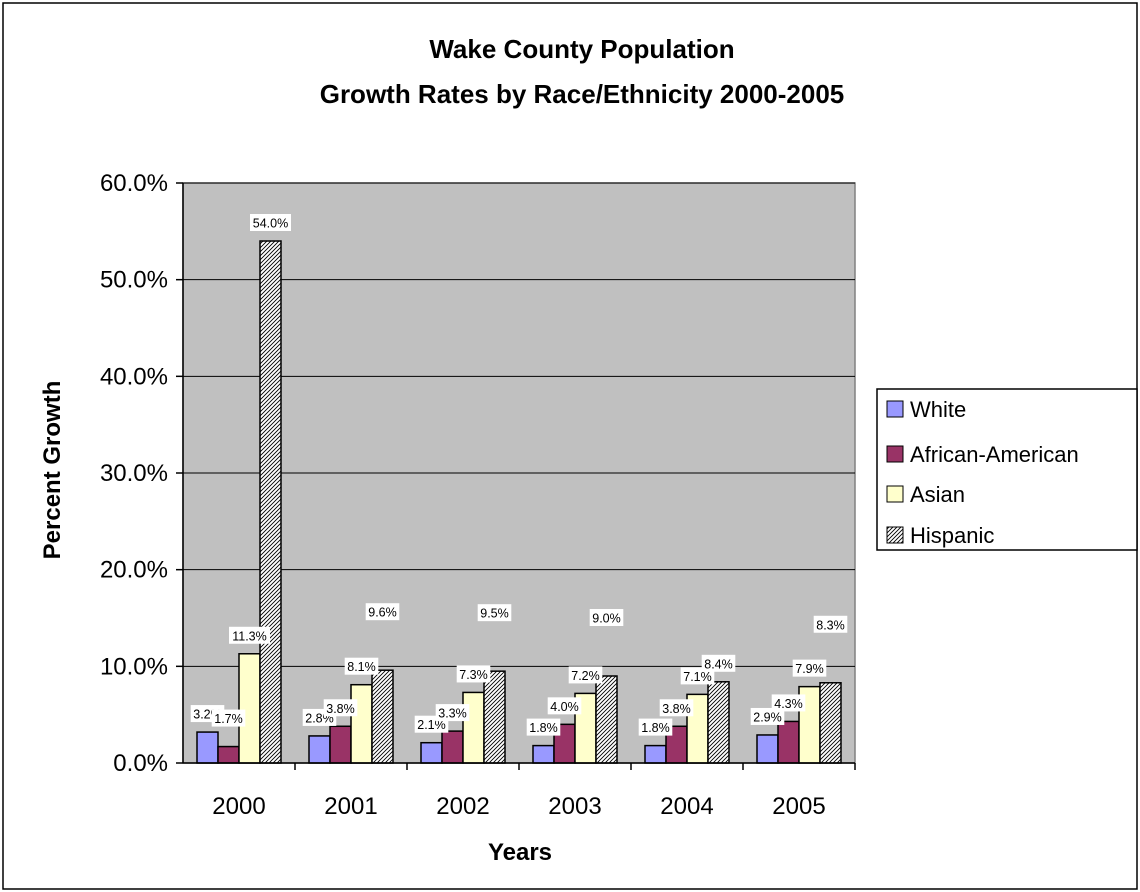 The width and height of the screenshot is (1140, 892). Describe the element at coordinates (718, 722) in the screenshot. I see `bar-hispanic-2004` at that location.